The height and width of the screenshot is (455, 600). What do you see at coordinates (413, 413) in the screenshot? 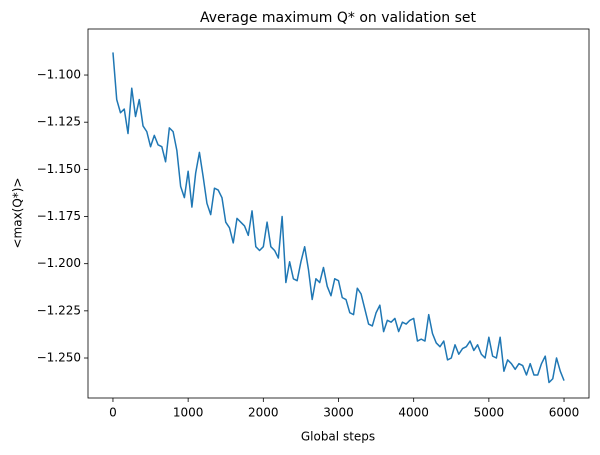
I see `x-tick-label: 4000` at bounding box center [413, 413].